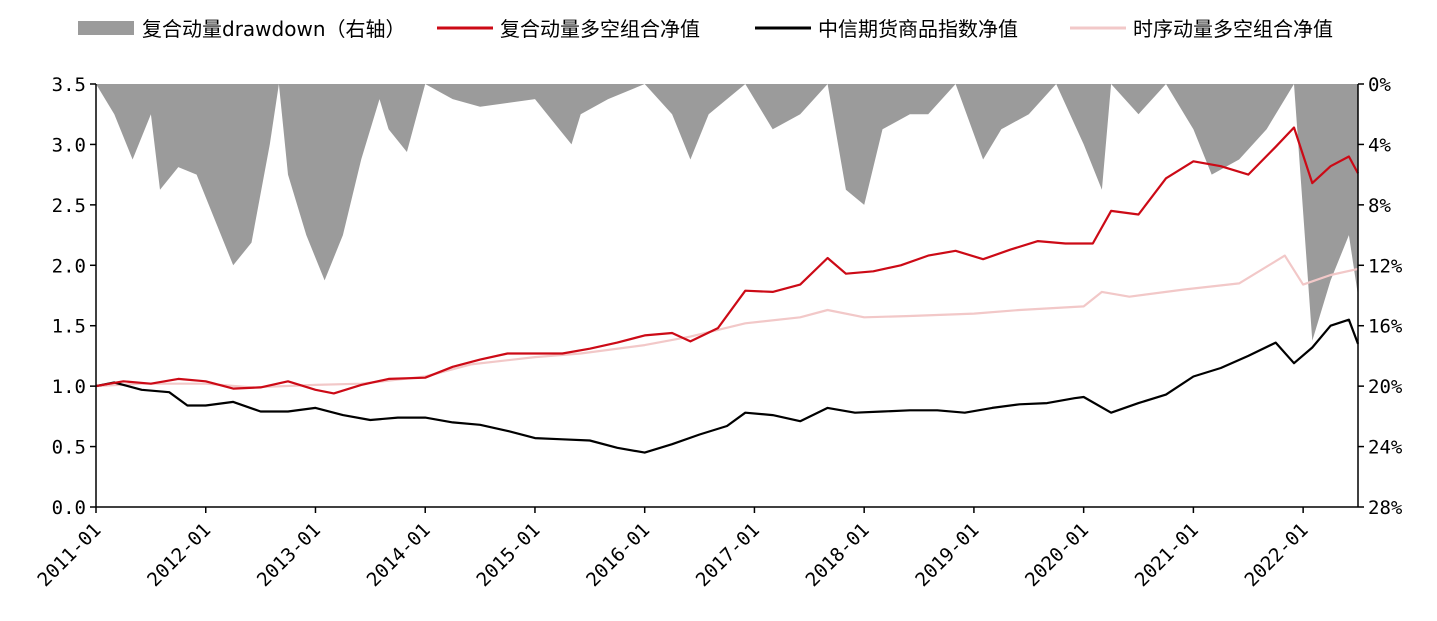 This screenshot has width=1437, height=621. I want to click on y-left-tick-label: 3.5, so click(69, 85).